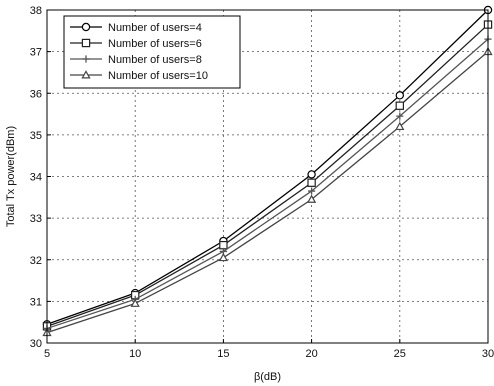 The height and width of the screenshot is (386, 494). Describe the element at coordinates (400, 354) in the screenshot. I see `x-tick-label: 25` at that location.